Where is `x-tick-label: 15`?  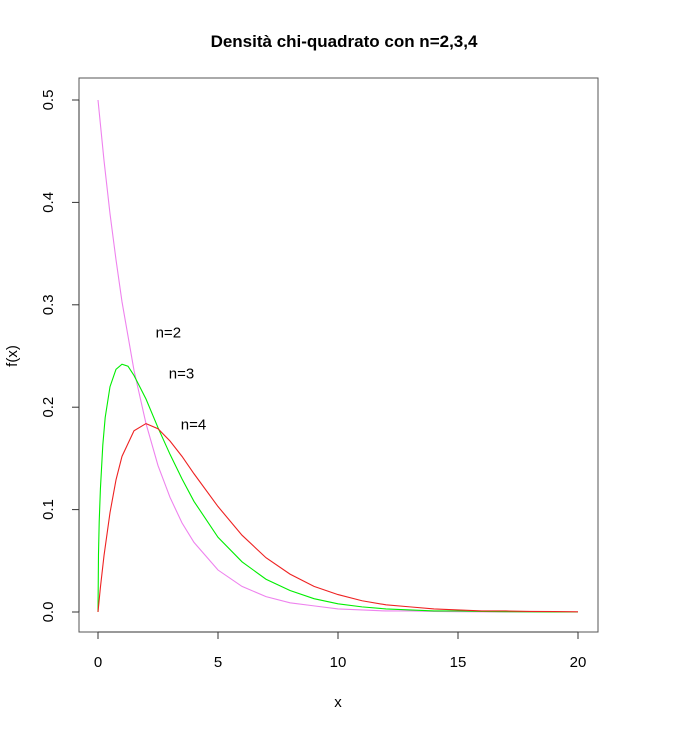 x-tick-label: 15 is located at coordinates (458, 662).